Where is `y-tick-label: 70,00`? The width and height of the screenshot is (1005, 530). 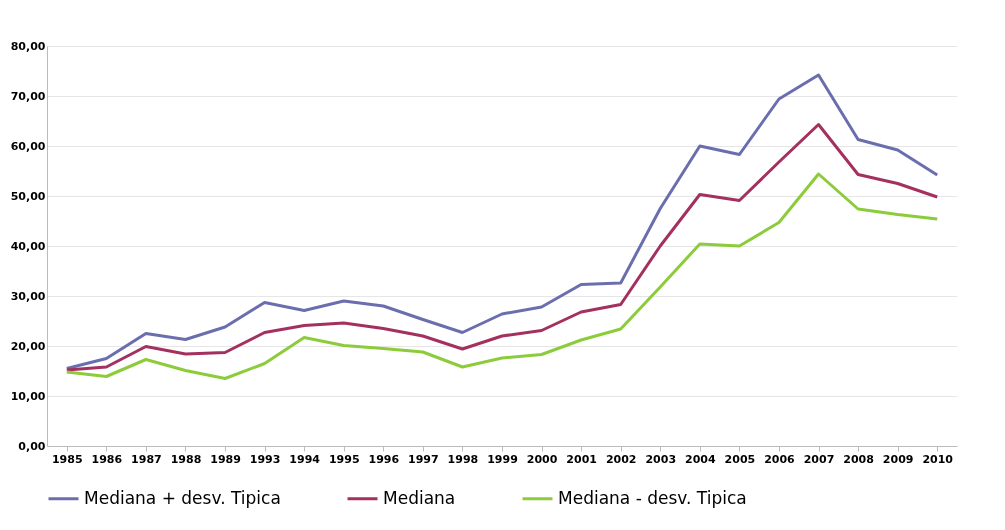
y-tick-label: 70,00 is located at coordinates (28, 96).